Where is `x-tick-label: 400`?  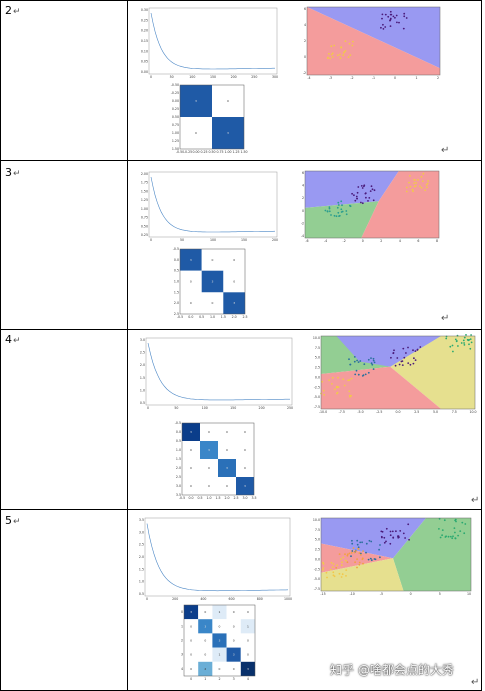 x-tick-label: 400 is located at coordinates (203, 599).